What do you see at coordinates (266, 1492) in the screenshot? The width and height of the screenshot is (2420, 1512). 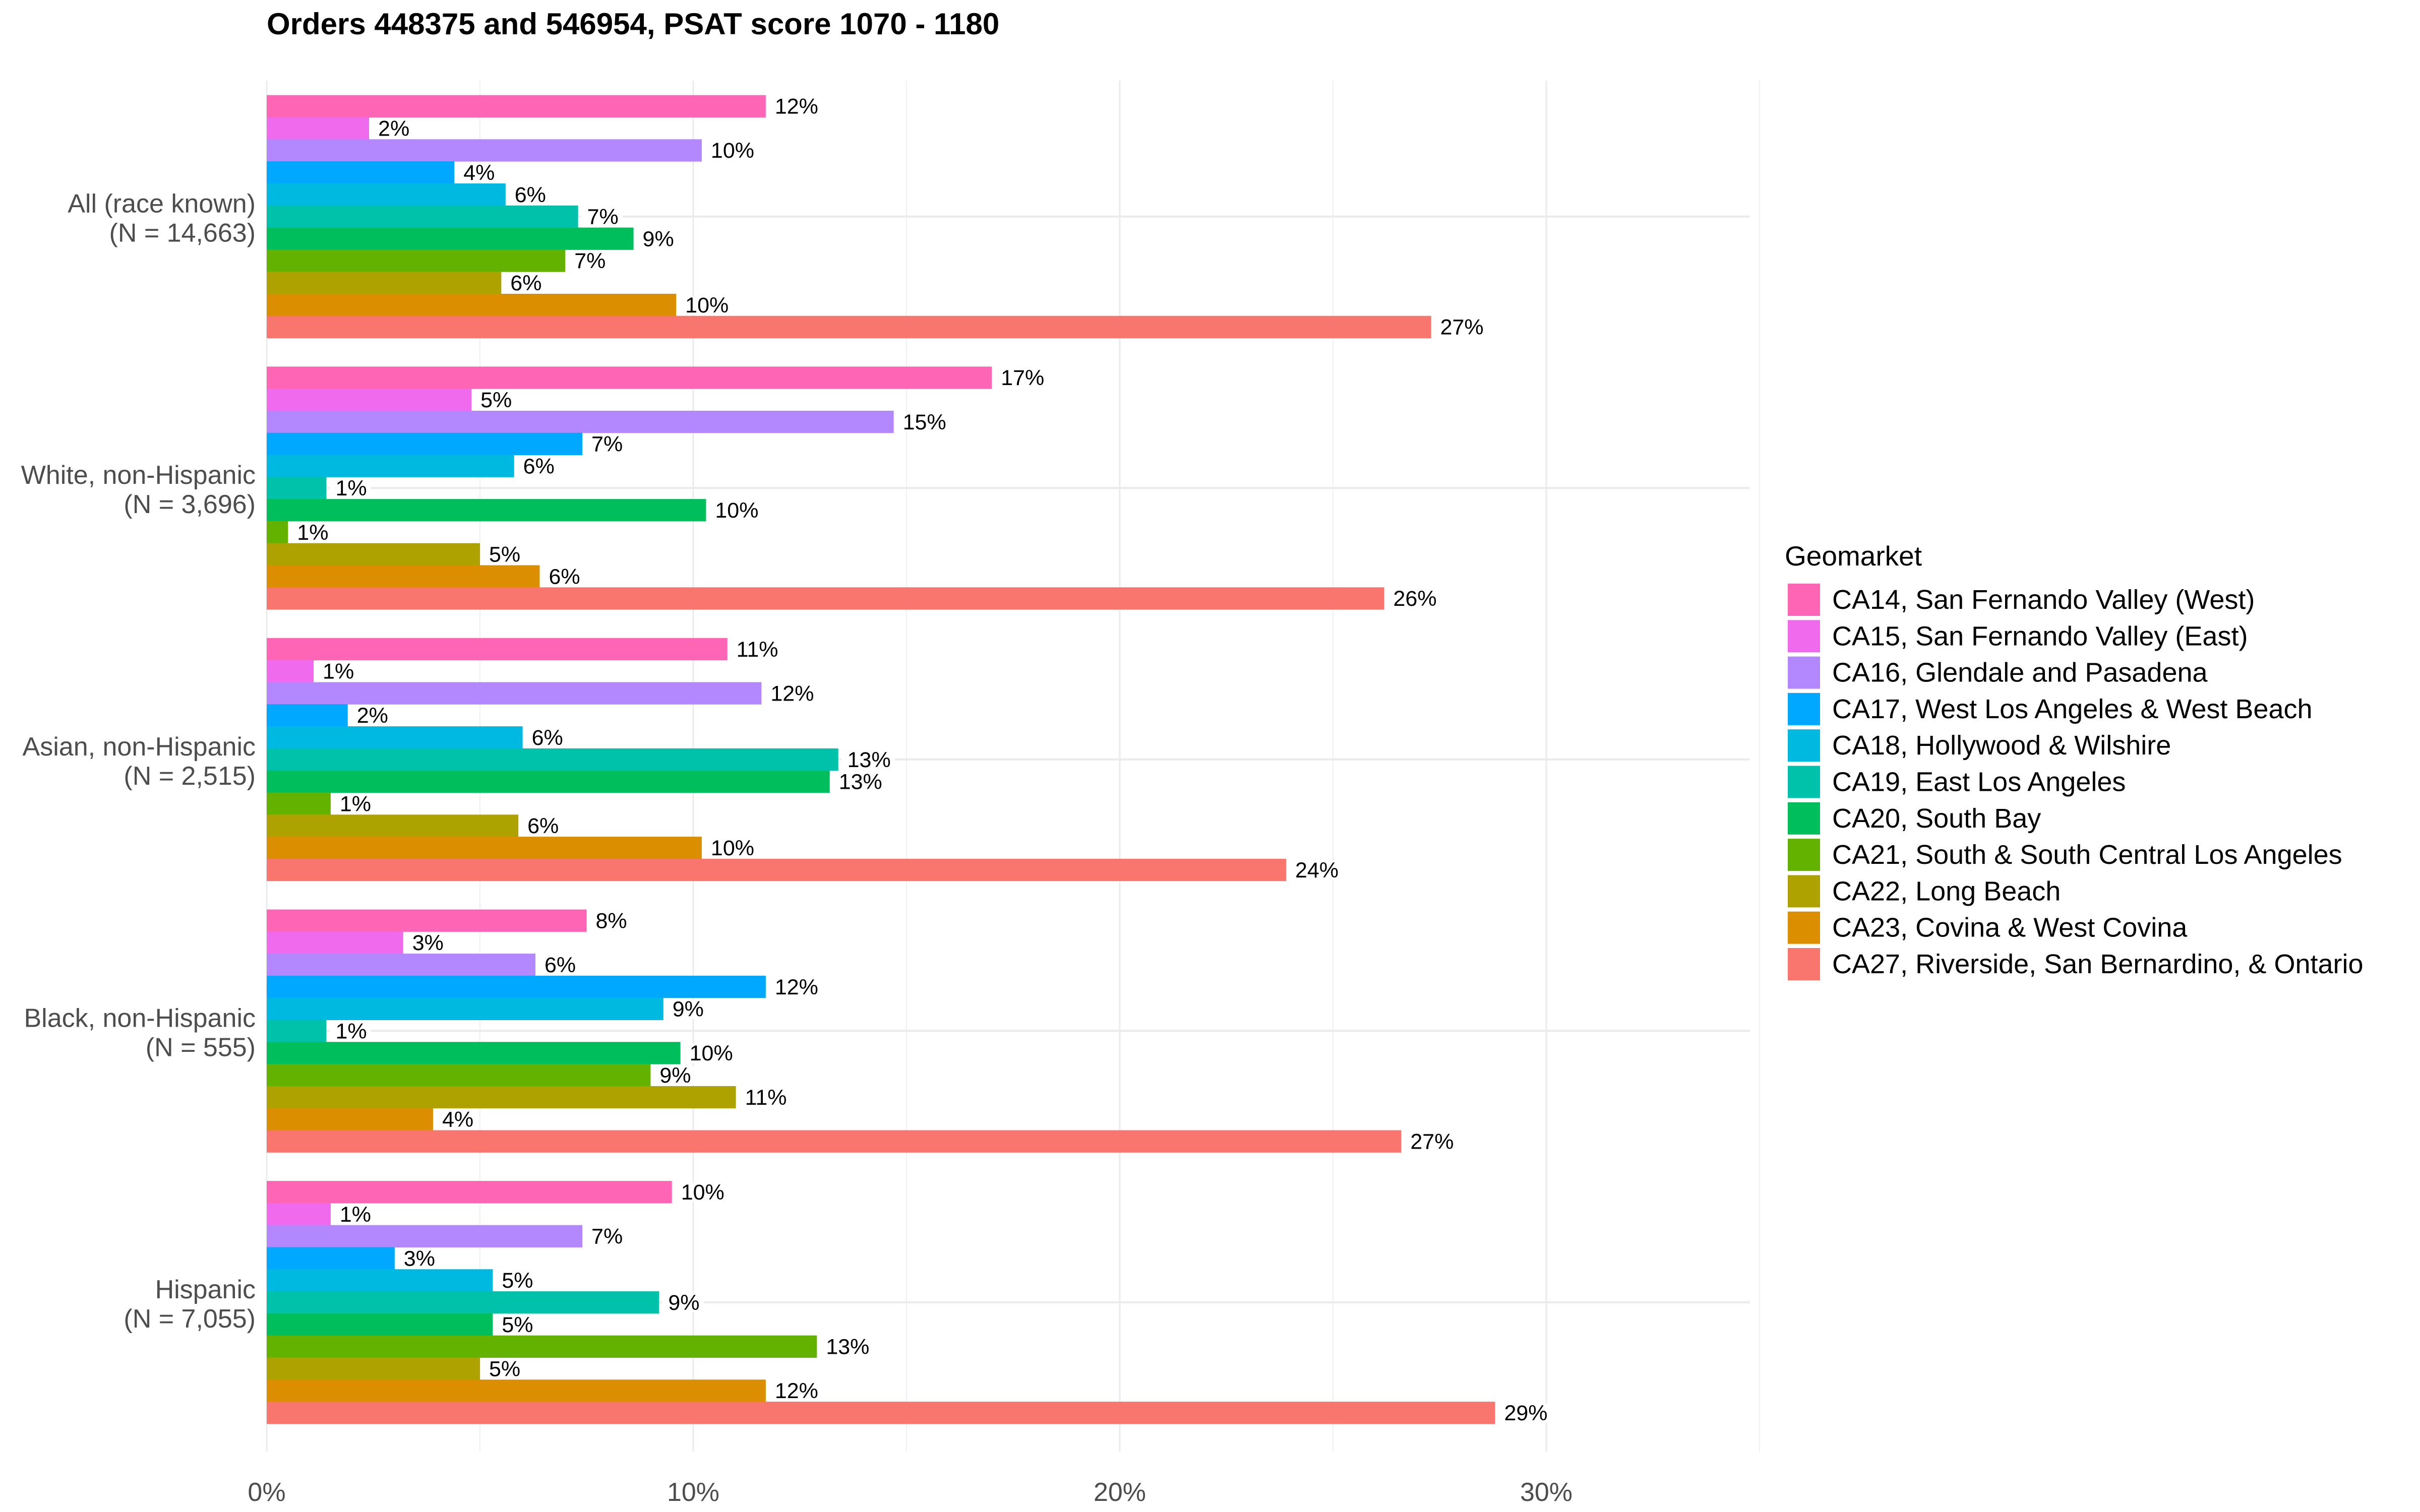 I see `x-axis-tick-label: 0%` at bounding box center [266, 1492].